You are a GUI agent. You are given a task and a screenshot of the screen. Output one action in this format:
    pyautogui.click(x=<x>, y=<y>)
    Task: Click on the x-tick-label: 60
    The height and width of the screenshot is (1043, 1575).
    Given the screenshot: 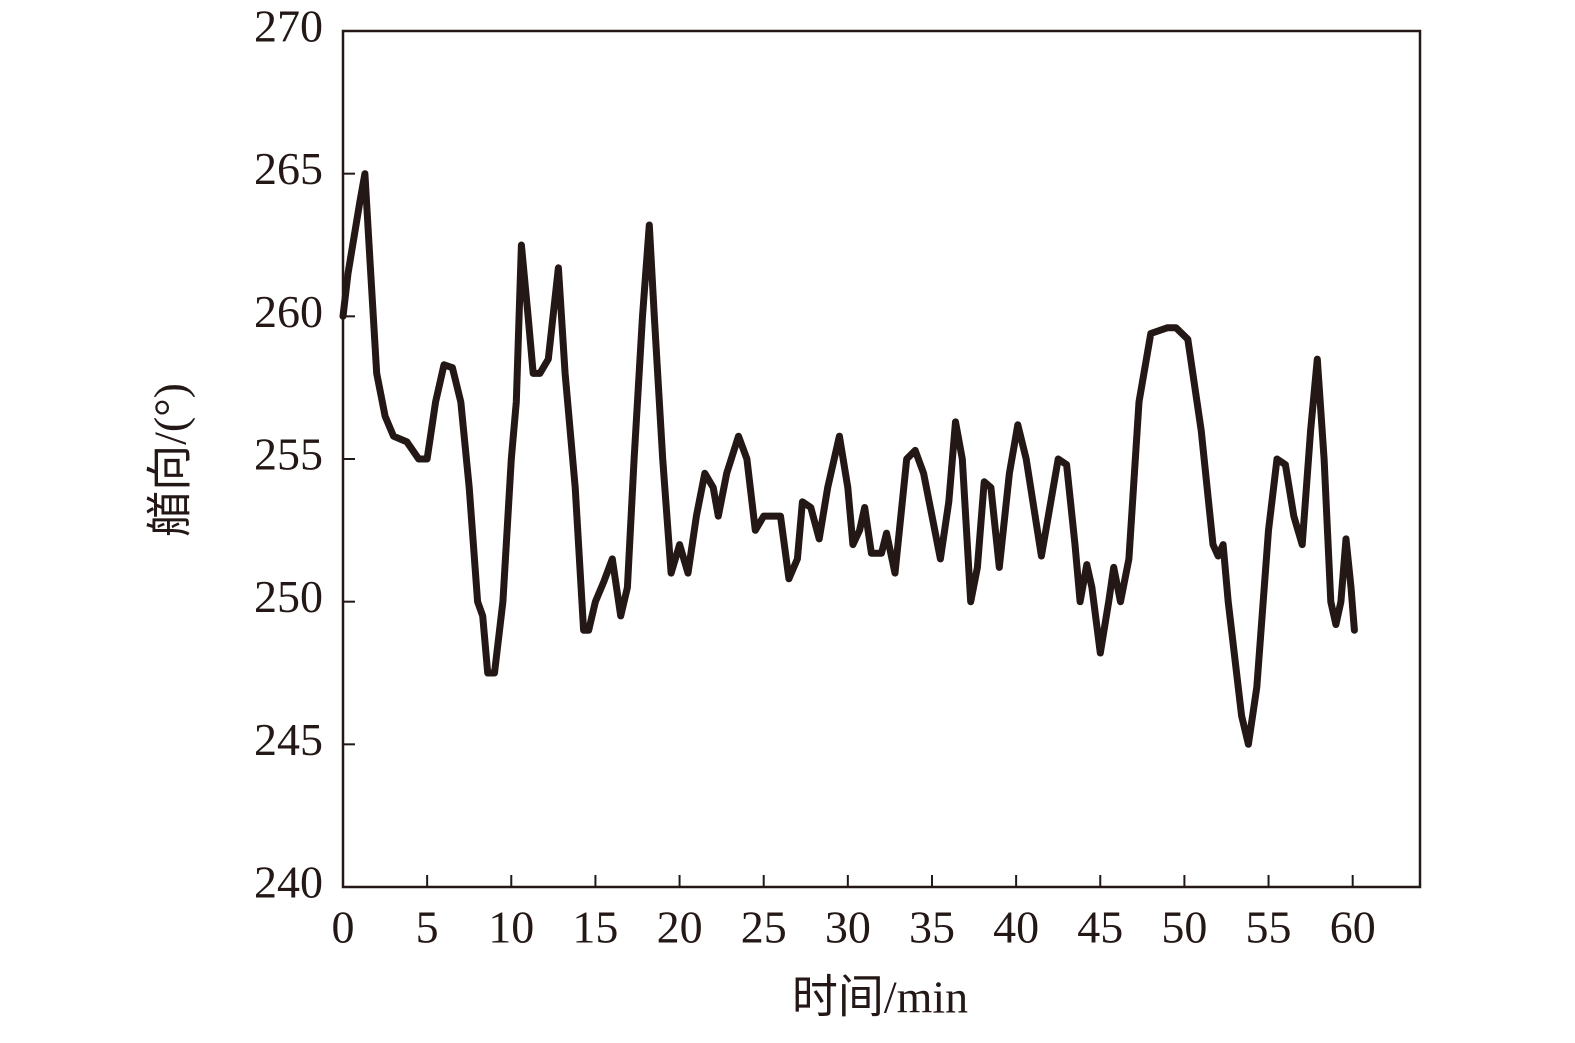 What is the action you would take?
    pyautogui.click(x=1353, y=927)
    